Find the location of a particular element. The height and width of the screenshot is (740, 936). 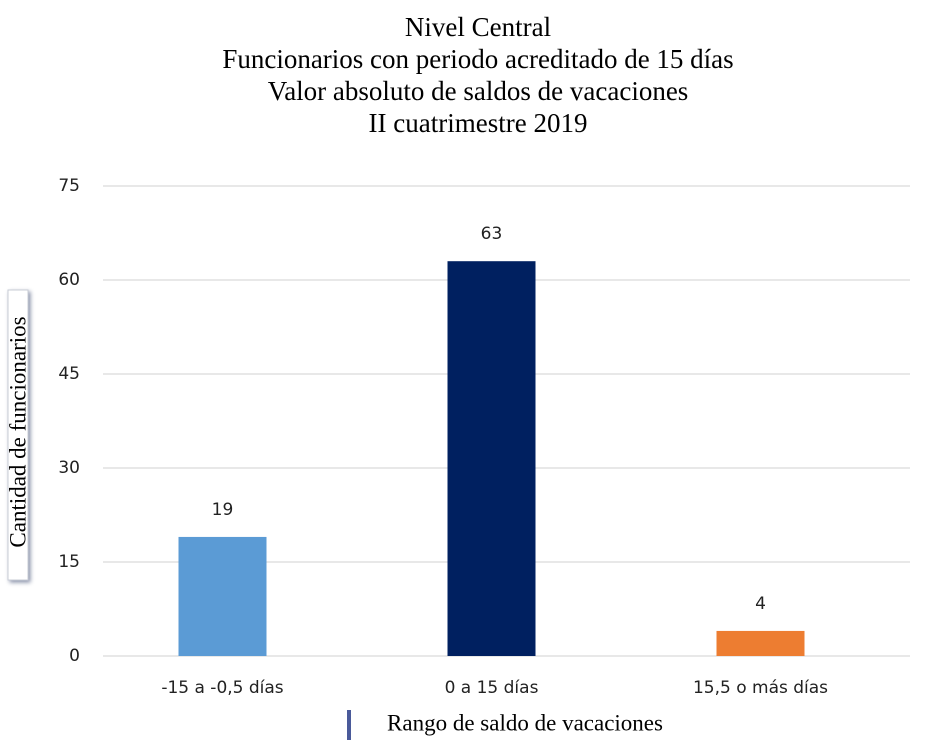

x-axis-label: Rango de saldo de vacaciones is located at coordinates (525, 722).